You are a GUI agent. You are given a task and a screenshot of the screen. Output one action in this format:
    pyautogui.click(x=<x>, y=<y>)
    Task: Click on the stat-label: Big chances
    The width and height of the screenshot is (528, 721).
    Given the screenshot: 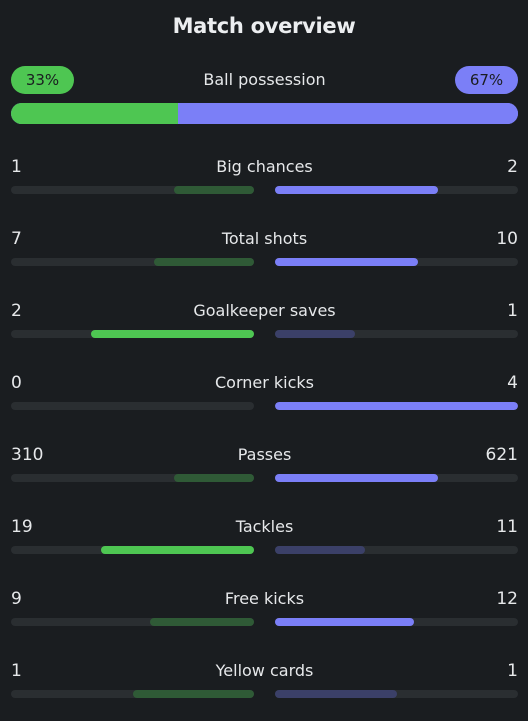 What is the action you would take?
    pyautogui.click(x=264, y=166)
    